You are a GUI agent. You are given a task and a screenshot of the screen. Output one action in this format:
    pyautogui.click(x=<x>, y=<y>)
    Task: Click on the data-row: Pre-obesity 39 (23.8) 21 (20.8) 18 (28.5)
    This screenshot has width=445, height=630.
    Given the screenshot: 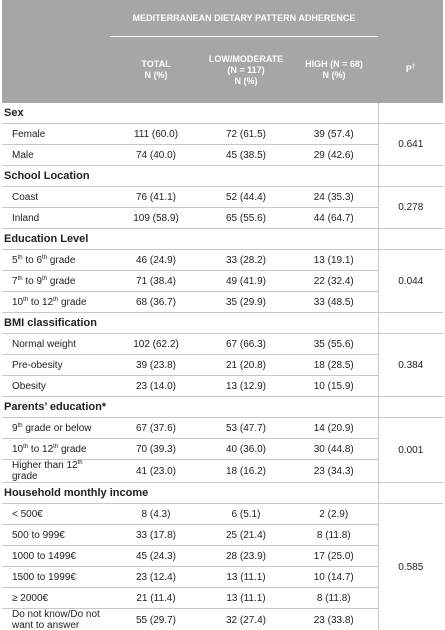 What is the action you would take?
    pyautogui.click(x=222, y=365)
    